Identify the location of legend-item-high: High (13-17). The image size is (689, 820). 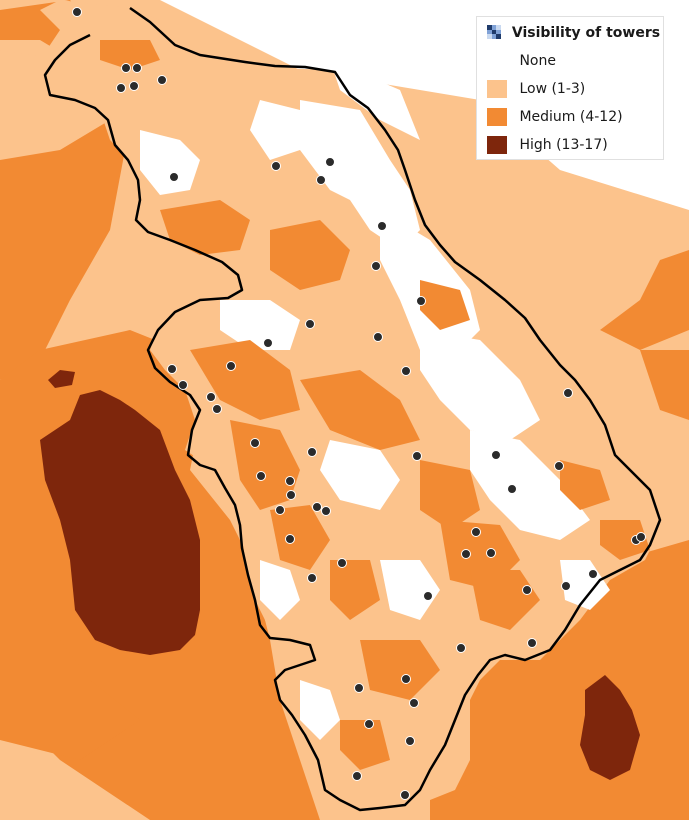
(547, 145).